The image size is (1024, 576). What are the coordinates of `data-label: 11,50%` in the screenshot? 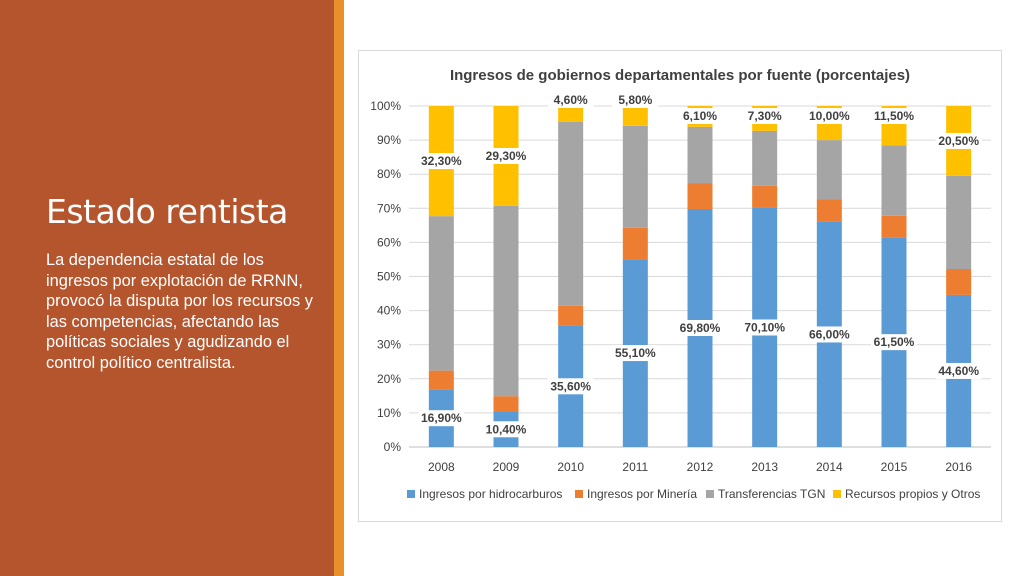 It's located at (894, 116).